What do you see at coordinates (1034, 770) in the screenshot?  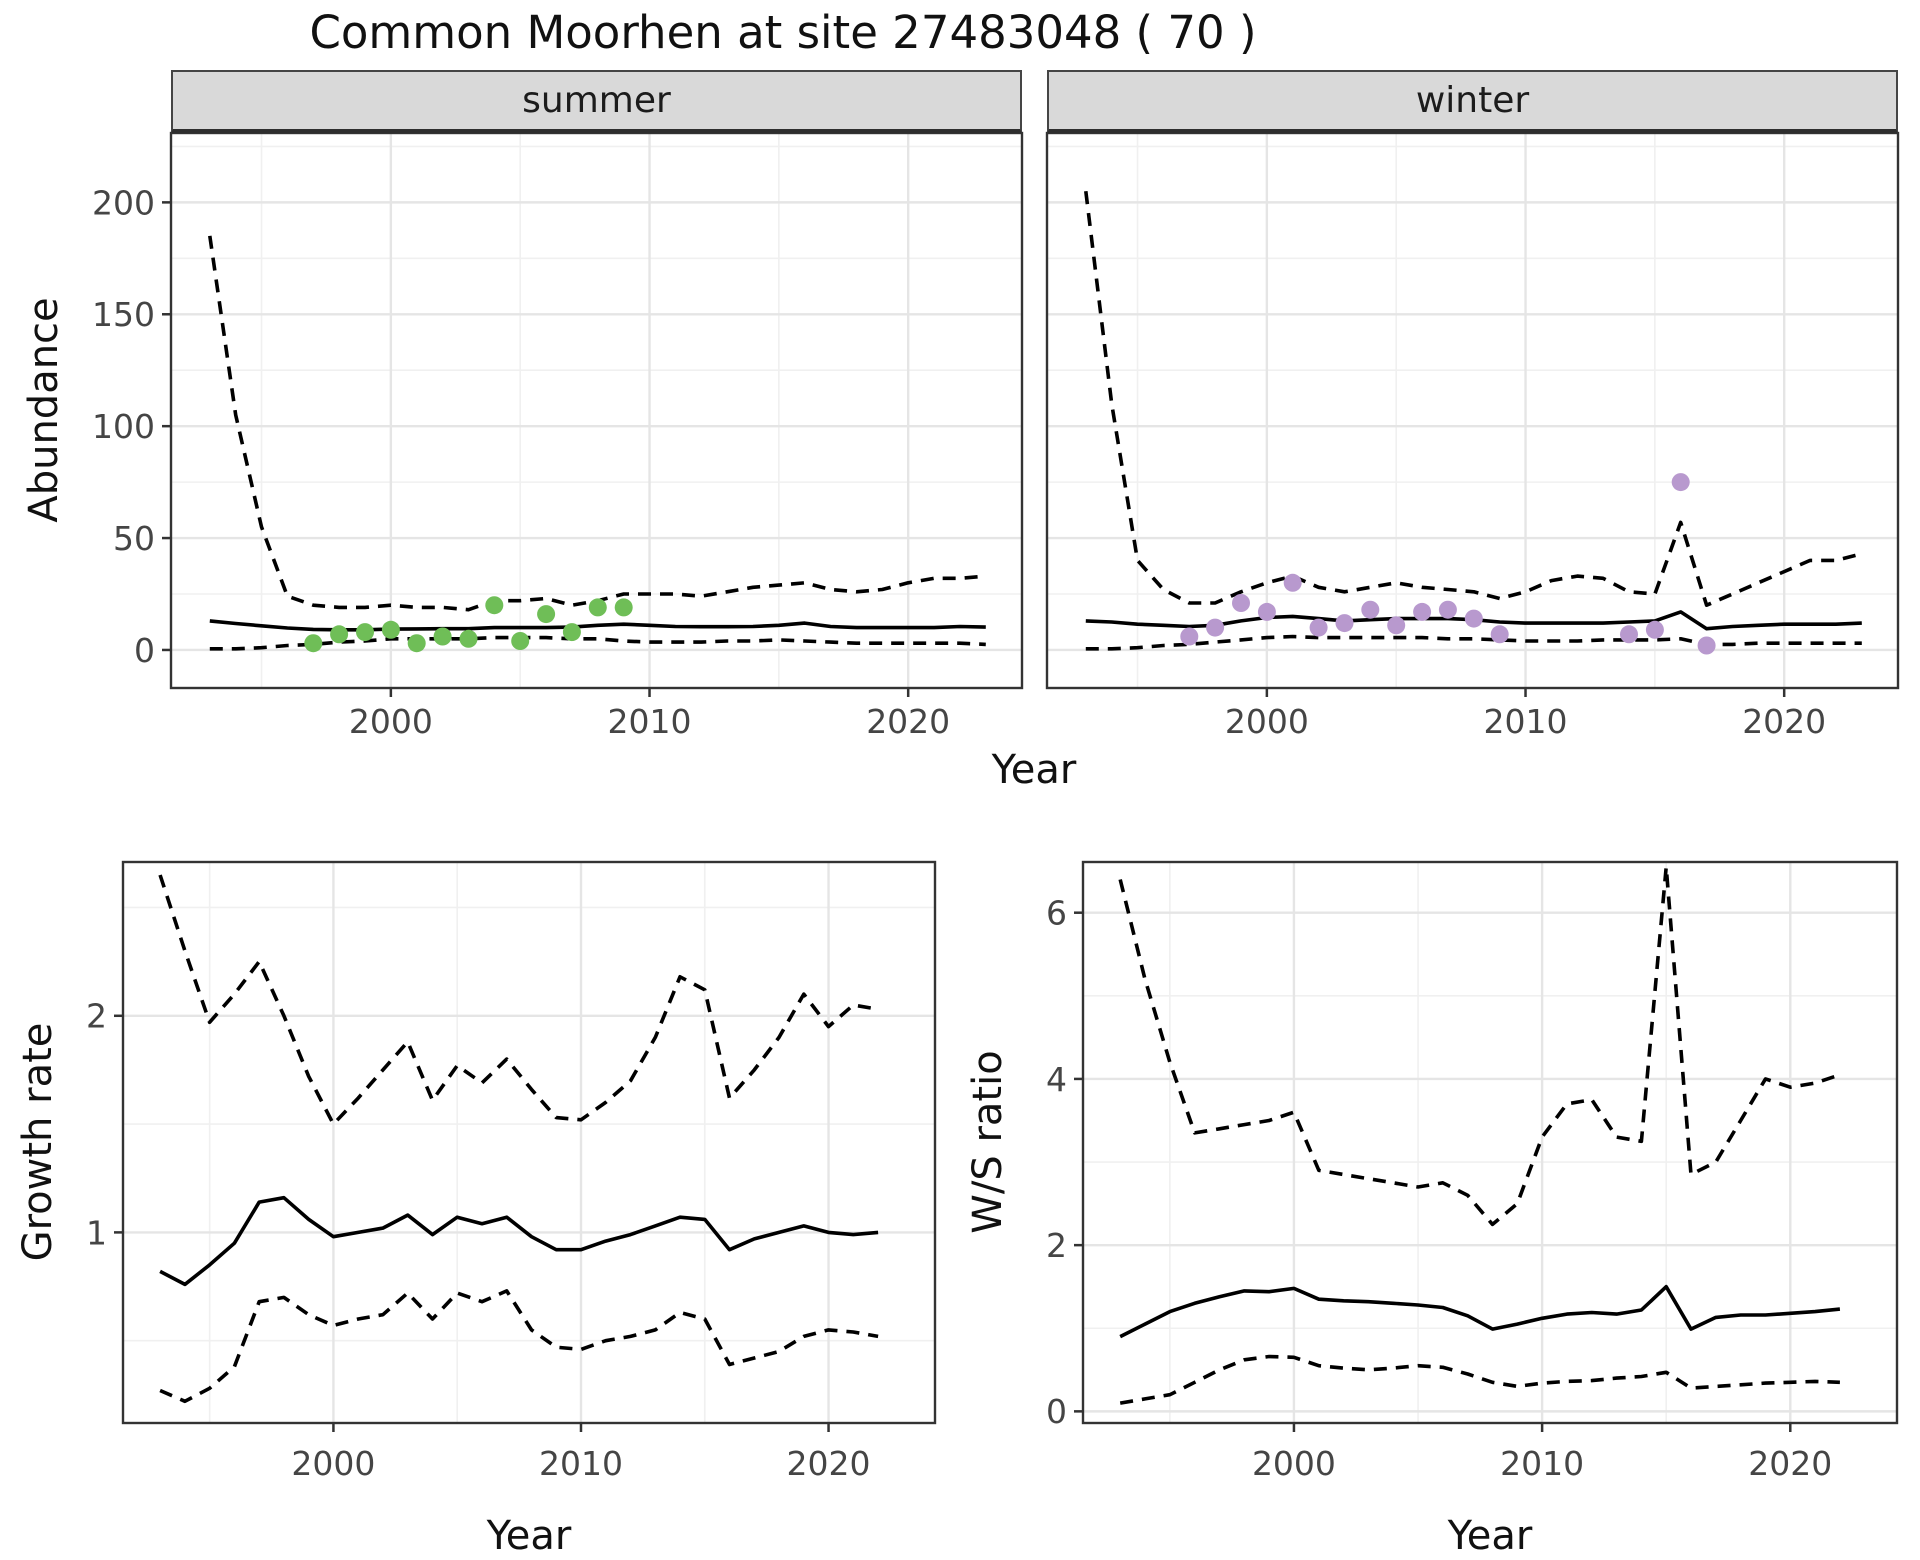 I see `x-axis-title-year-top: Year` at bounding box center [1034, 770].